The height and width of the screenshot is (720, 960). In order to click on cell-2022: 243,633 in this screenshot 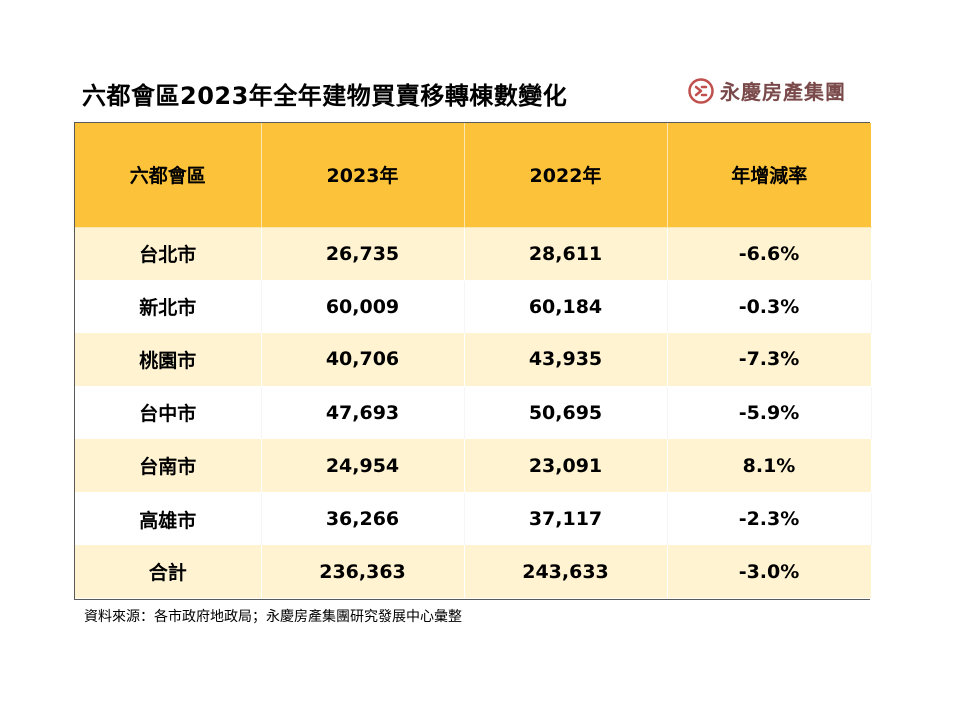, I will do `click(566, 572)`.